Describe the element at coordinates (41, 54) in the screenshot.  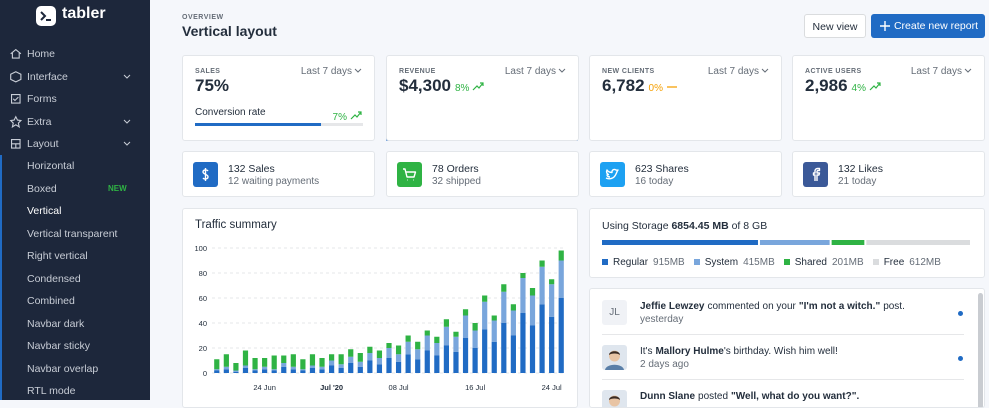
I see `nav-label: Home` at that location.